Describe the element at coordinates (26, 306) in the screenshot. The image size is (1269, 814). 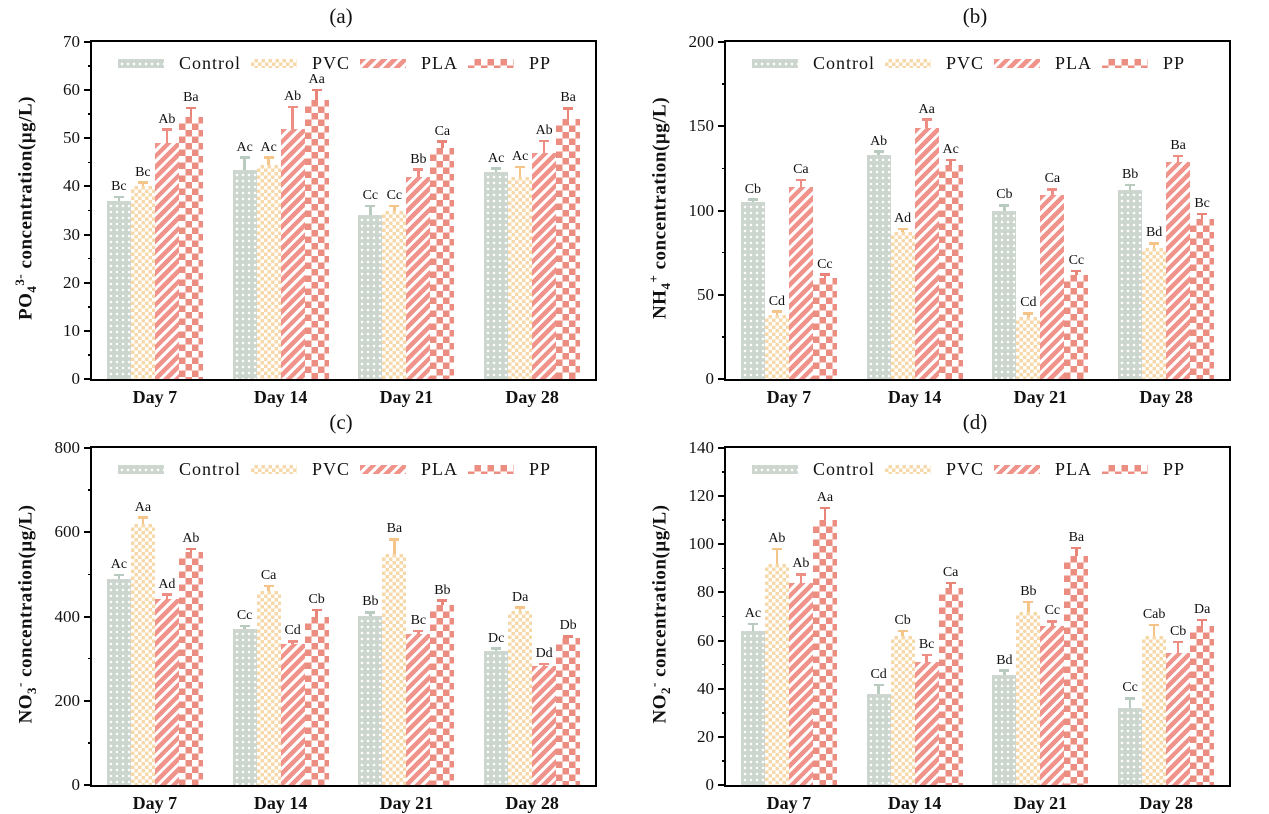
I see `y-axis-title-base: PO` at that location.